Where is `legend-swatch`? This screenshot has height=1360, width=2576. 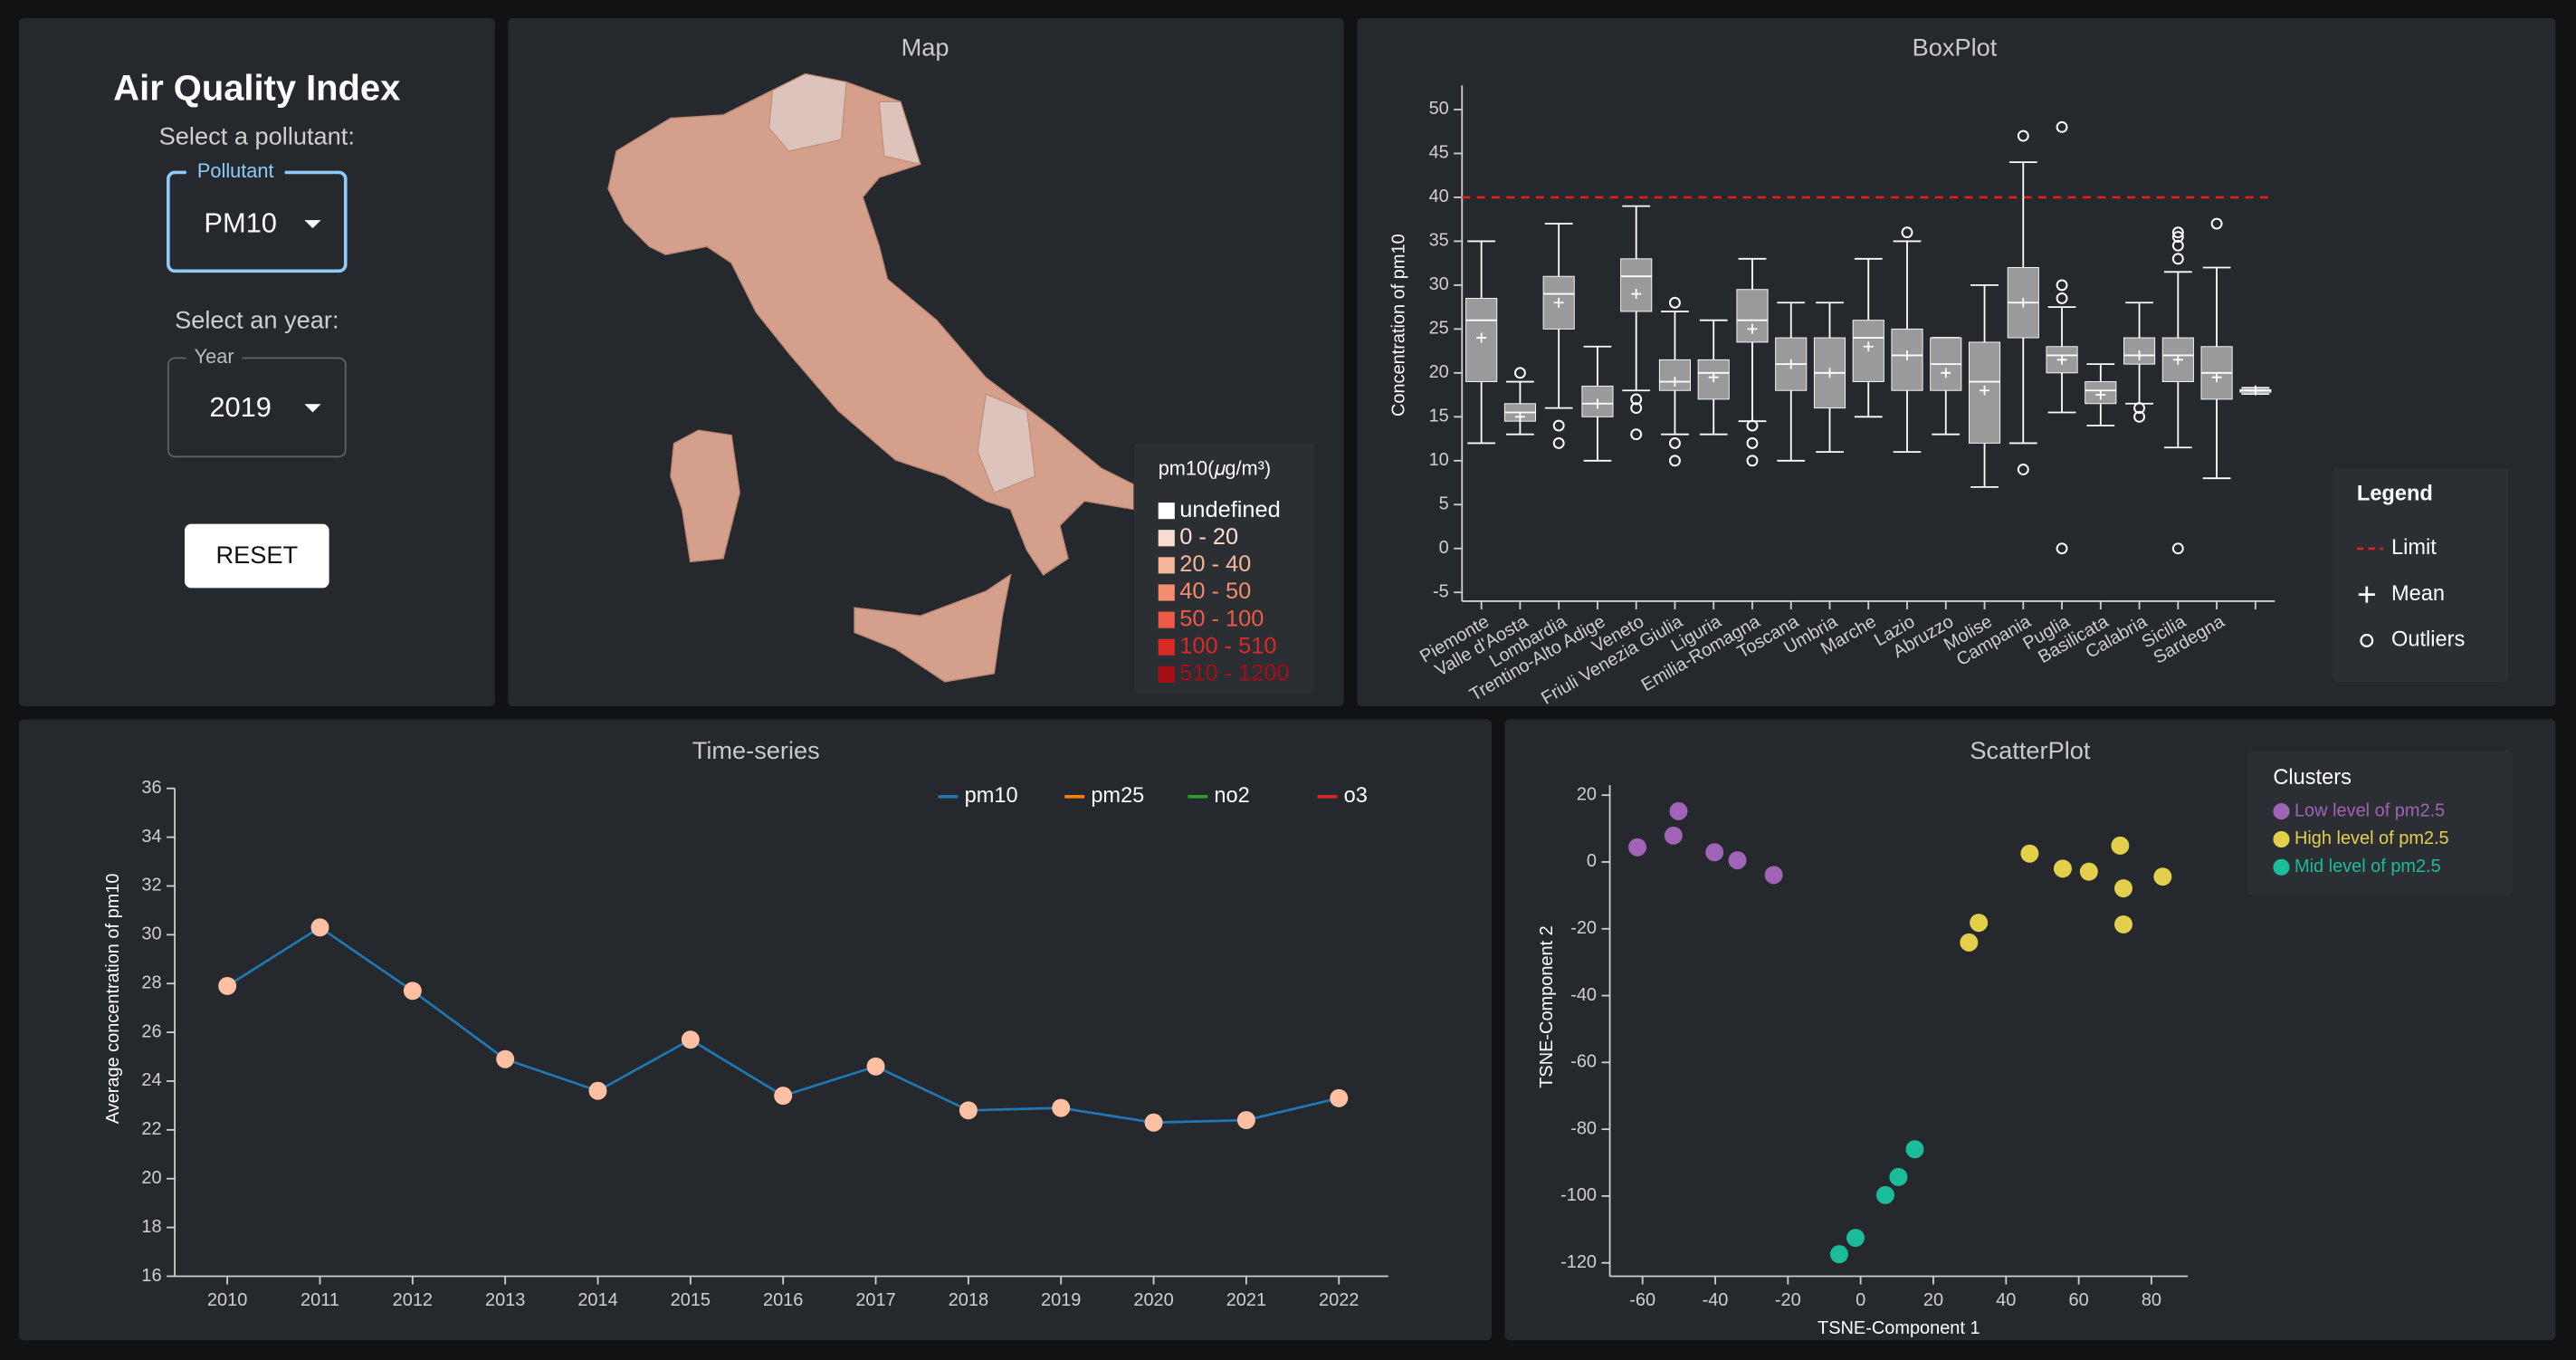
legend-swatch is located at coordinates (1166, 647).